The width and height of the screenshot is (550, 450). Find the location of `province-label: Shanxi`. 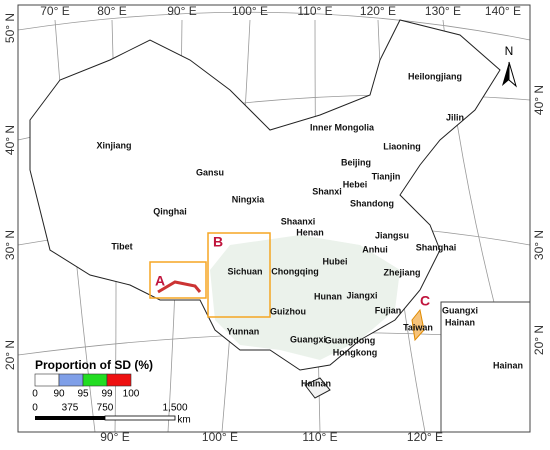

province-label: Shanxi is located at coordinates (327, 191).